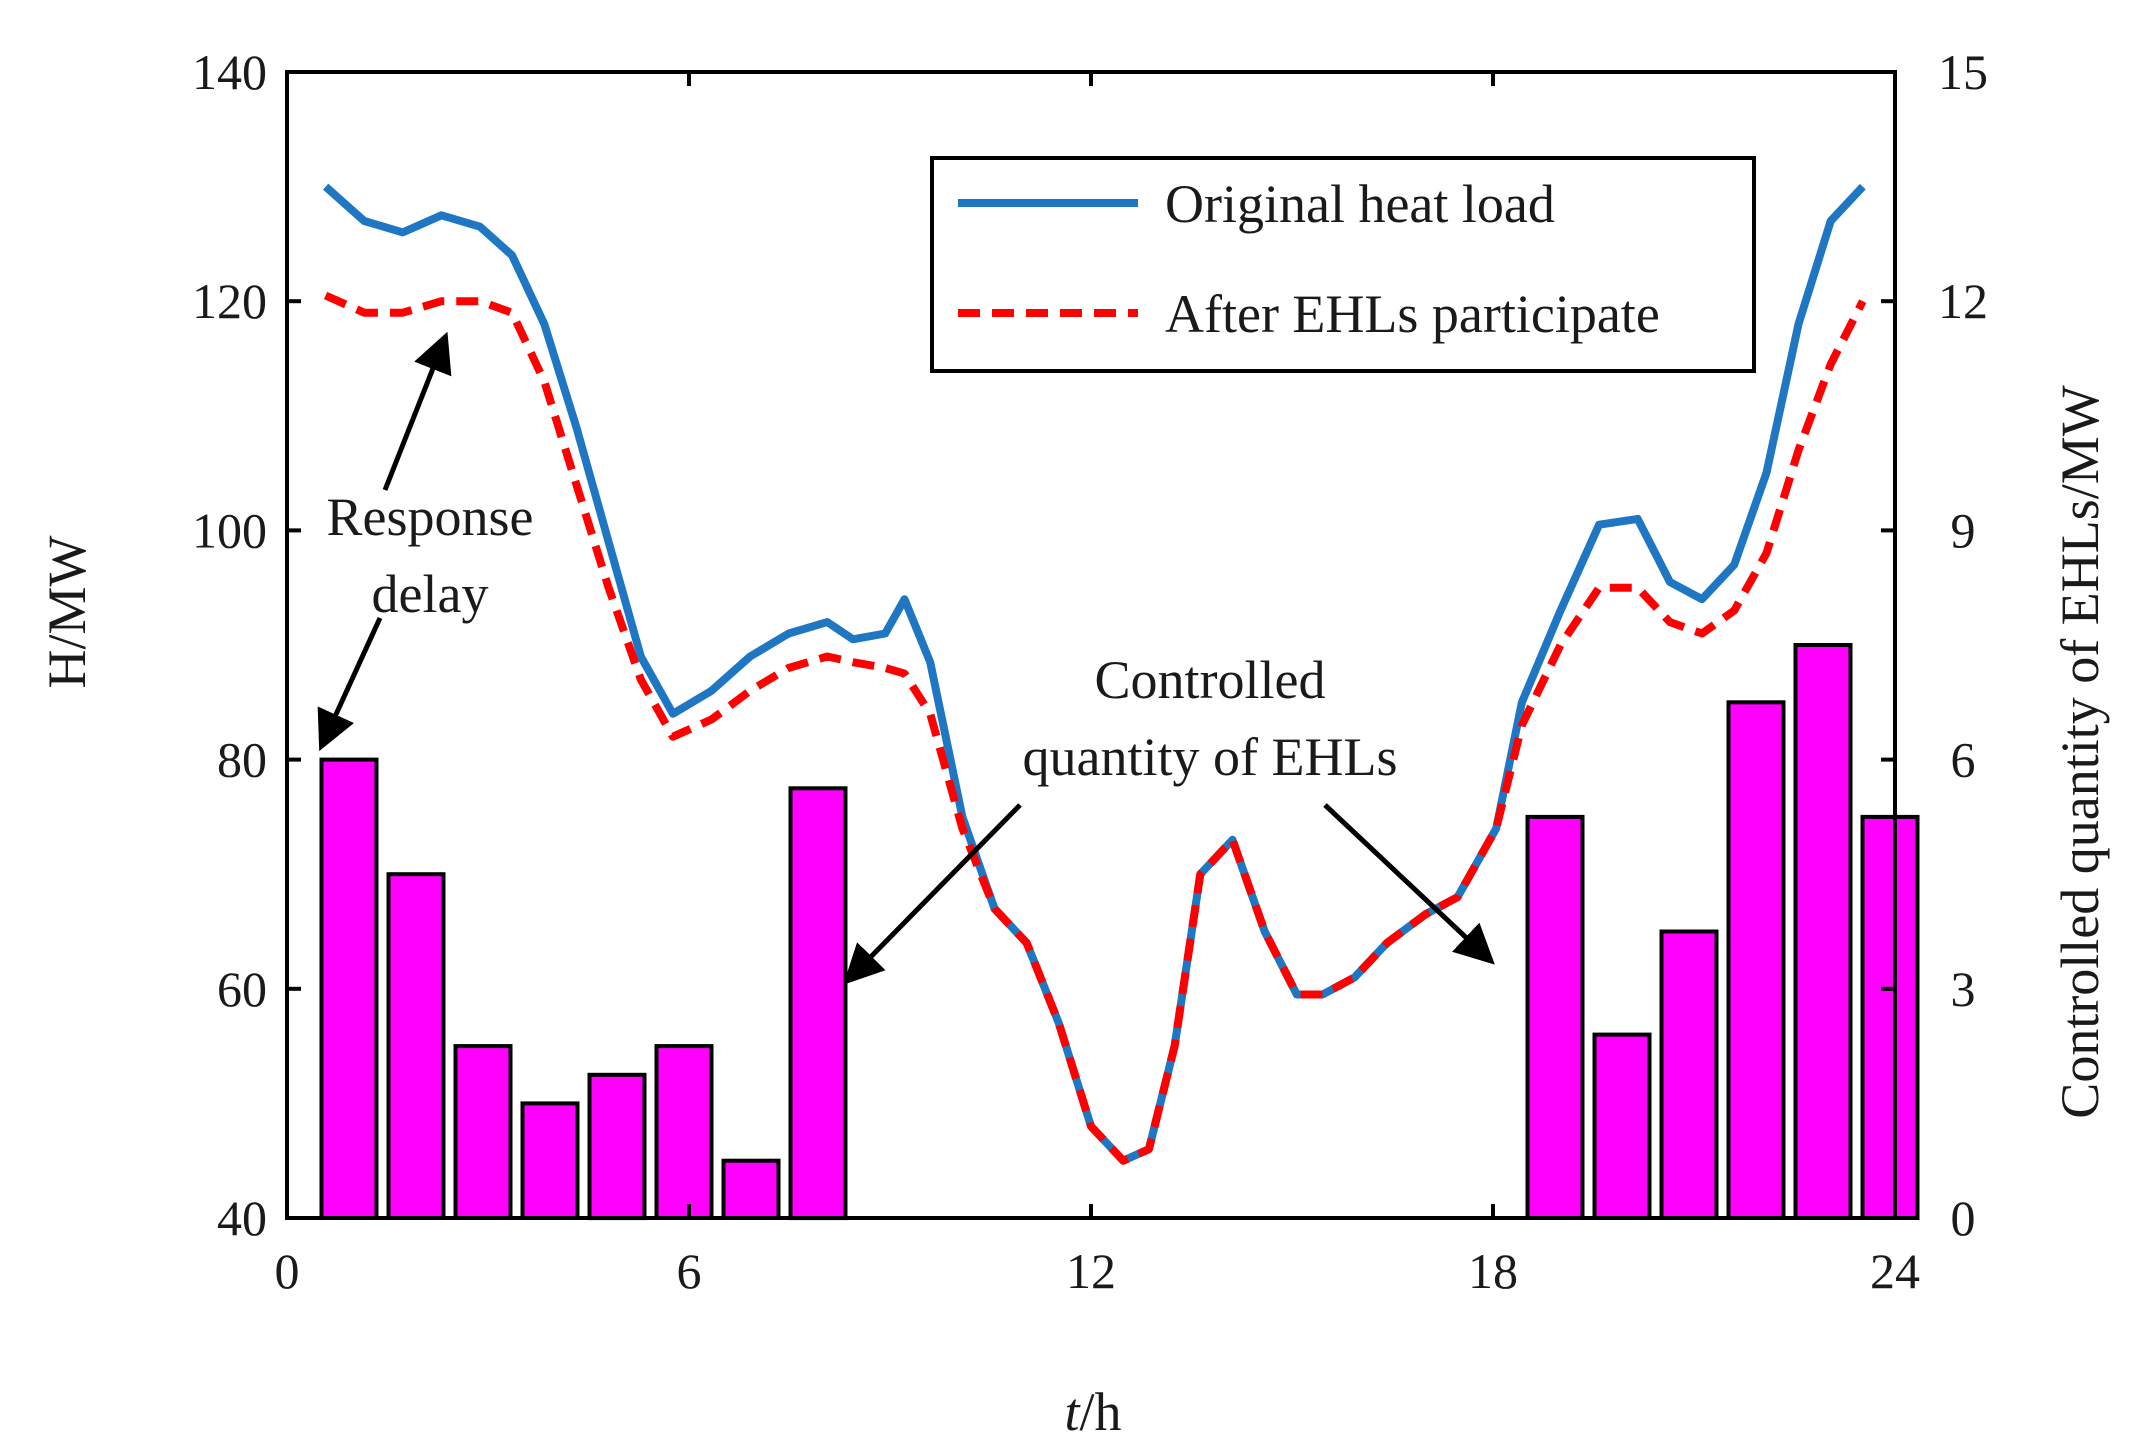 The width and height of the screenshot is (2133, 1446). What do you see at coordinates (1101, 1412) in the screenshot?
I see `x-axis-title-unit: /h` at bounding box center [1101, 1412].